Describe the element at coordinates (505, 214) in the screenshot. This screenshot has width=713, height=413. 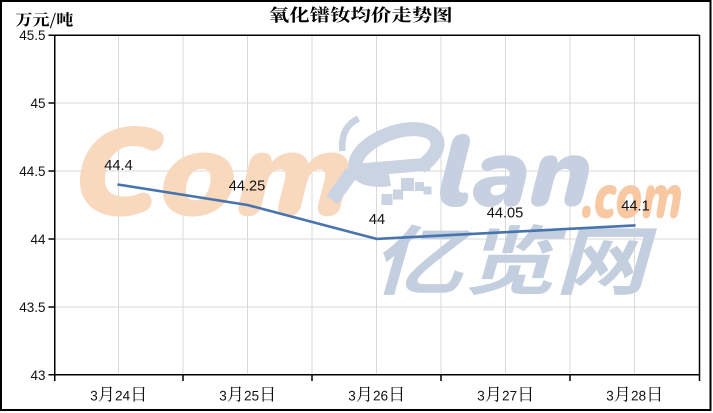
I see `svg-text: 44.05` at that location.